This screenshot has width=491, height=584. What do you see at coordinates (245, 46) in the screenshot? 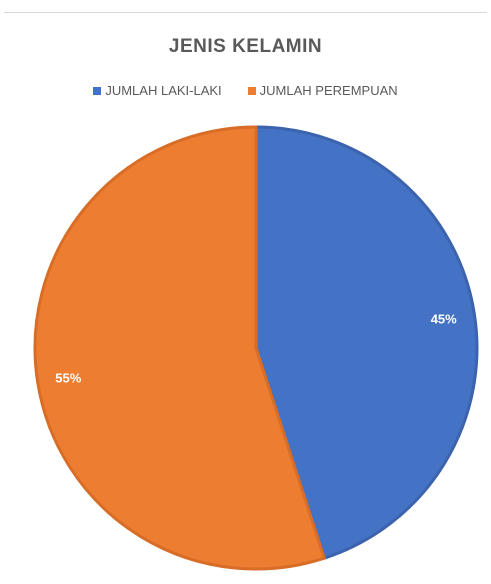
I see `chart-title: JENIS KELAMIN` at bounding box center [245, 46].